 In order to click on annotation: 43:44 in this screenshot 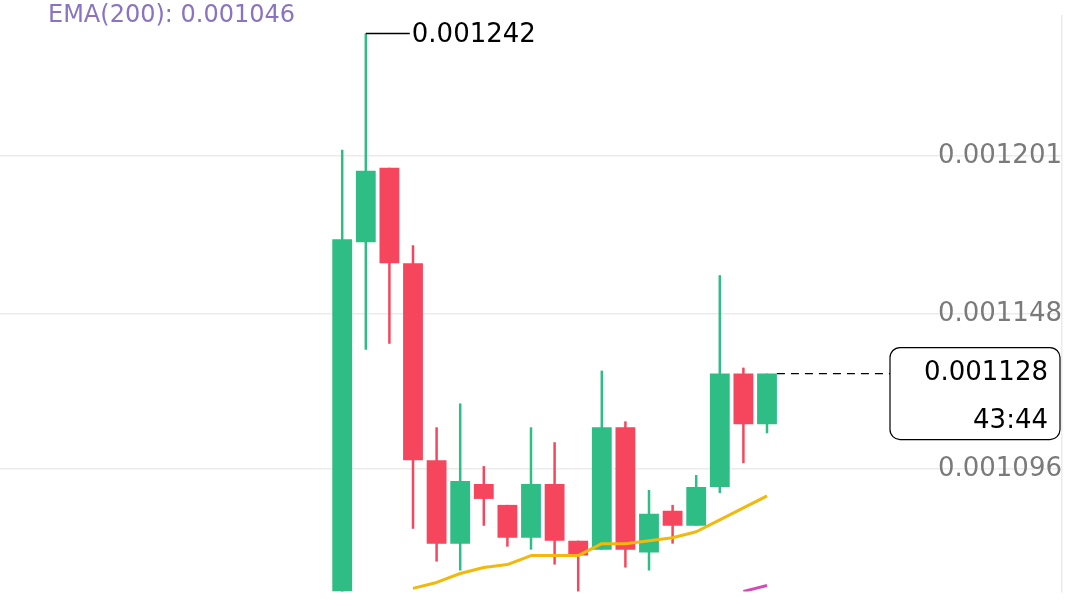, I will do `click(1010, 419)`.